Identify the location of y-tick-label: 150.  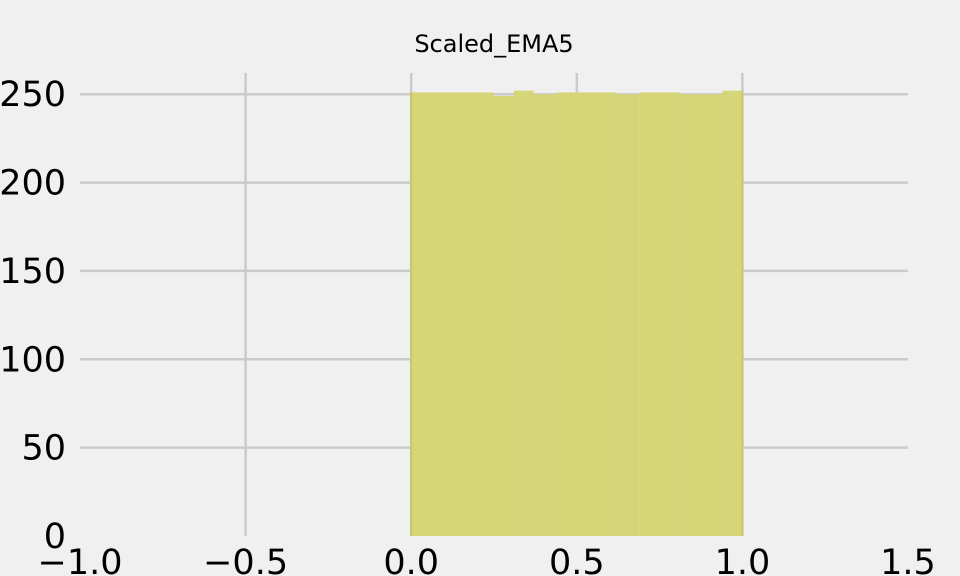
(33, 272).